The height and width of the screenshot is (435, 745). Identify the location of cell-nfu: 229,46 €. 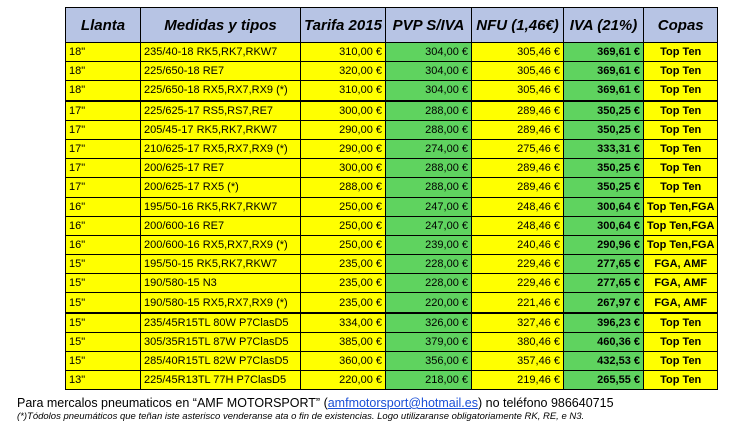
(517, 264).